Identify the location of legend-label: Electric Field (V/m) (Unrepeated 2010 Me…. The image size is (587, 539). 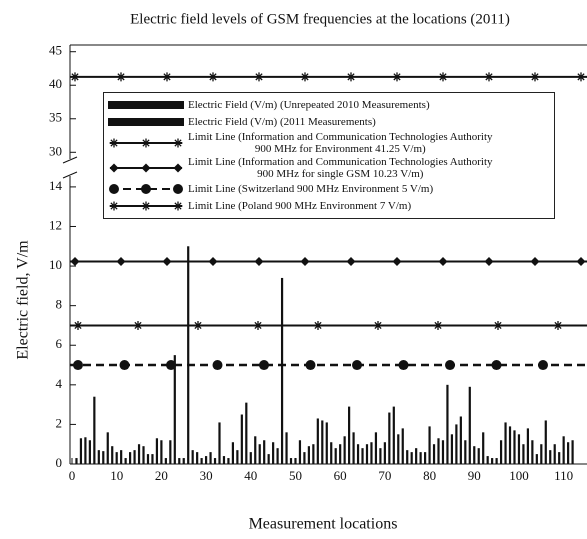
(309, 105).